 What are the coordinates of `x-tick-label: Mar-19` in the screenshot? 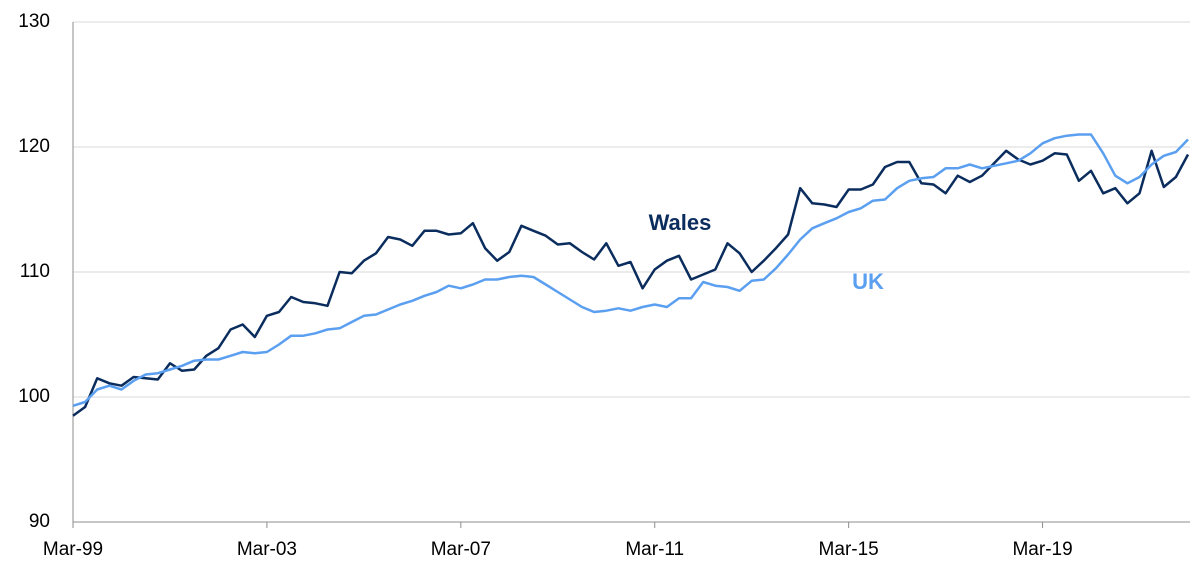 It's located at (1042, 549).